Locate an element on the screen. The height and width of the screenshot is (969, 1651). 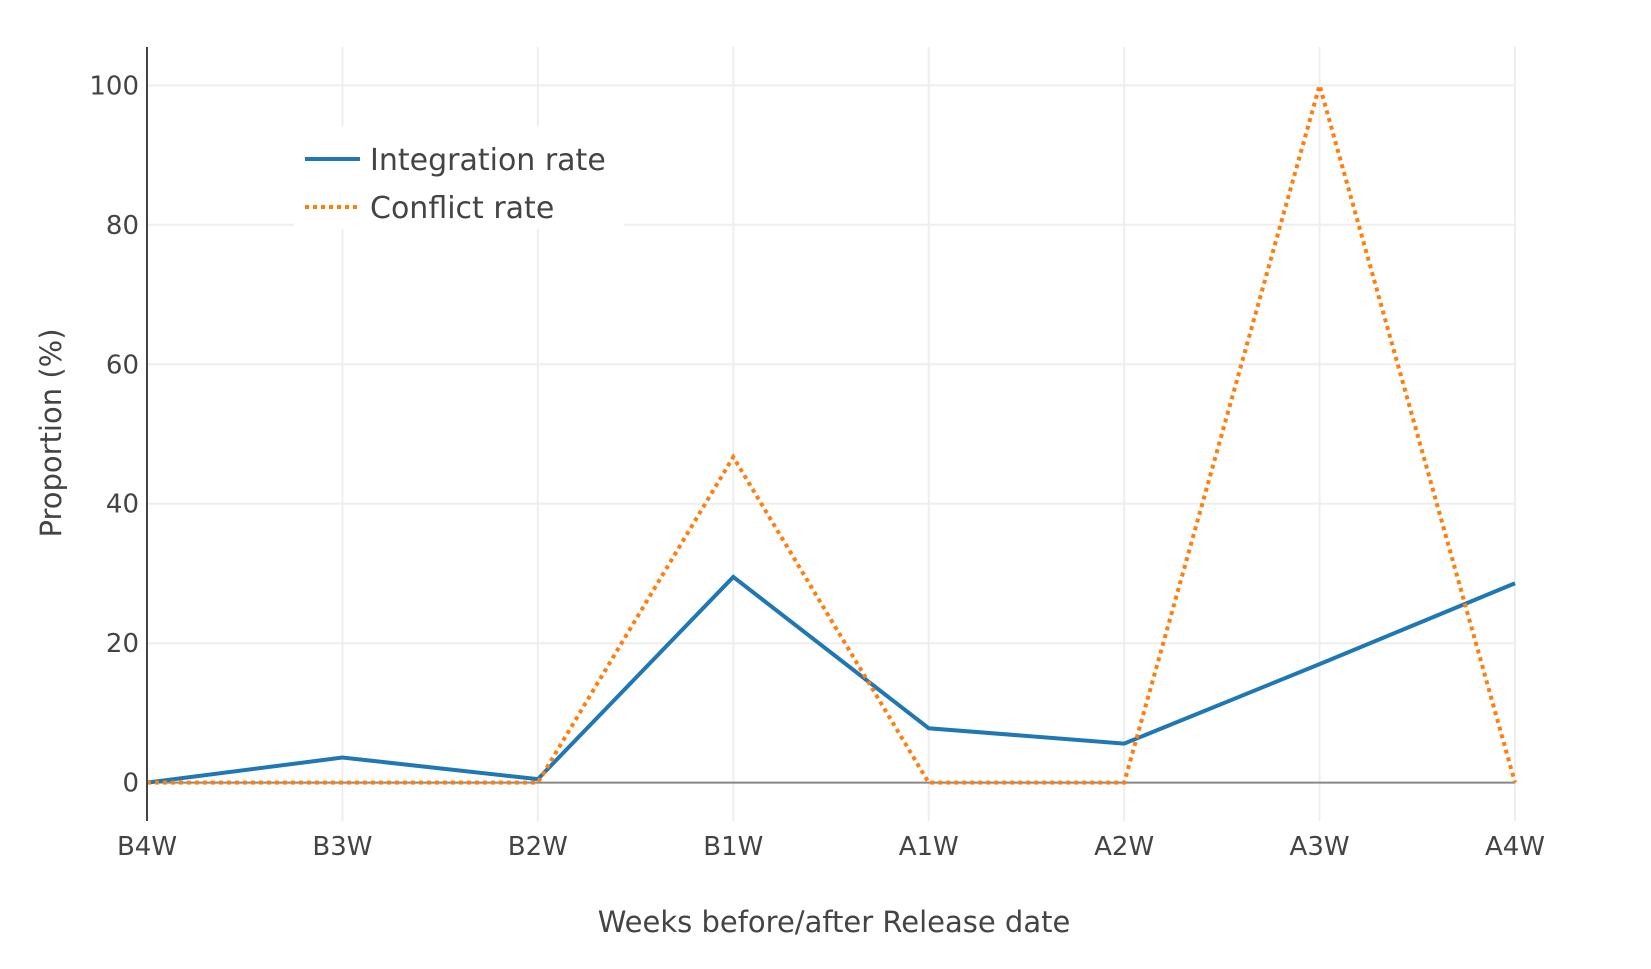
x-axis-title: Weeks before/after Release date is located at coordinates (834, 922).